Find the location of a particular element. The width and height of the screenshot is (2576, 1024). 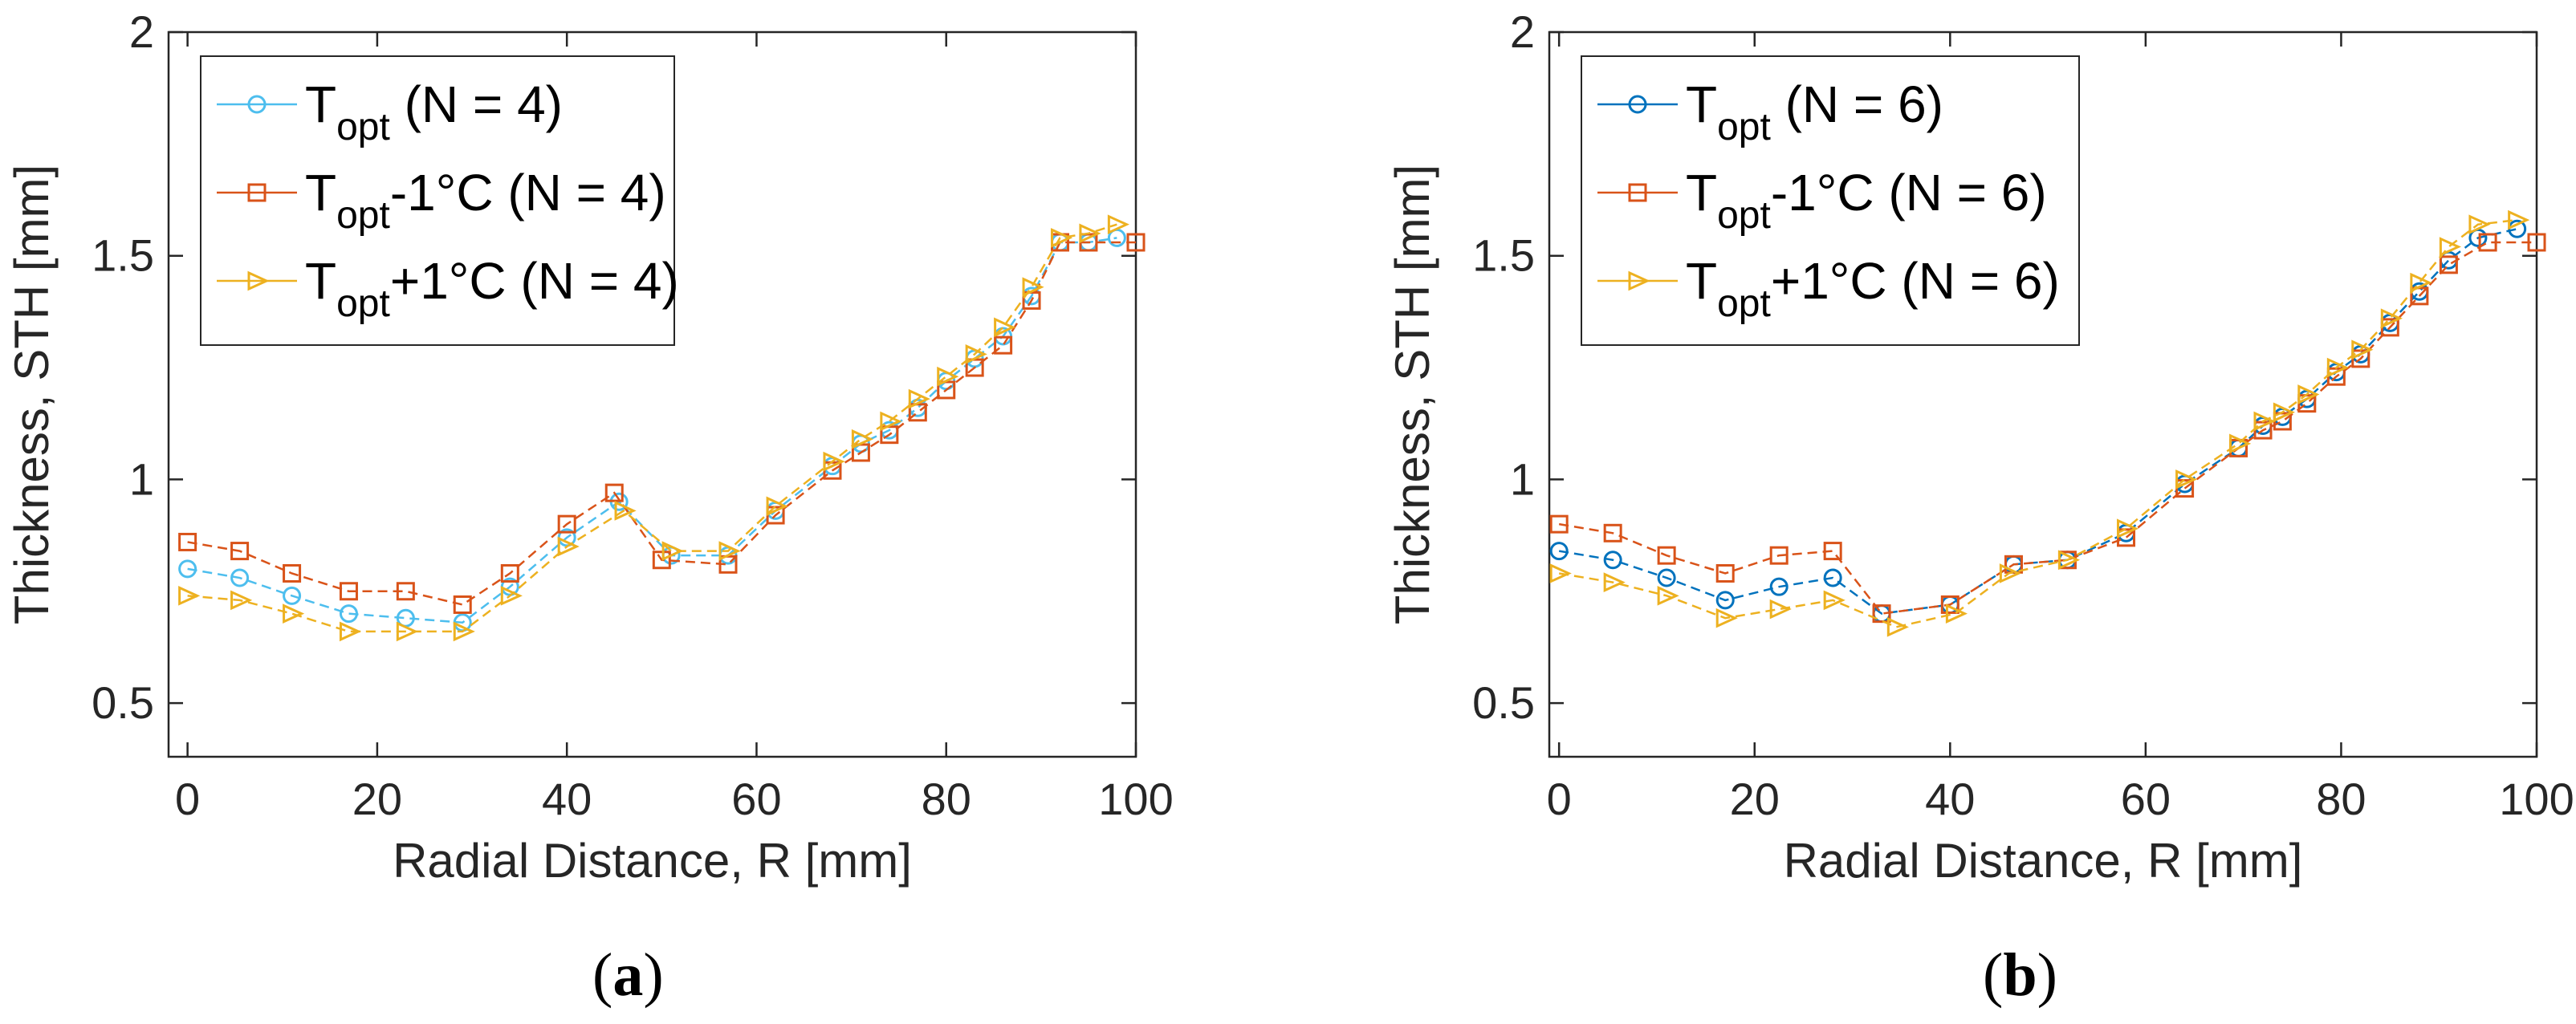

chart-a-y-axis-label: Thickness, STH [mm] is located at coordinates (32, 394).